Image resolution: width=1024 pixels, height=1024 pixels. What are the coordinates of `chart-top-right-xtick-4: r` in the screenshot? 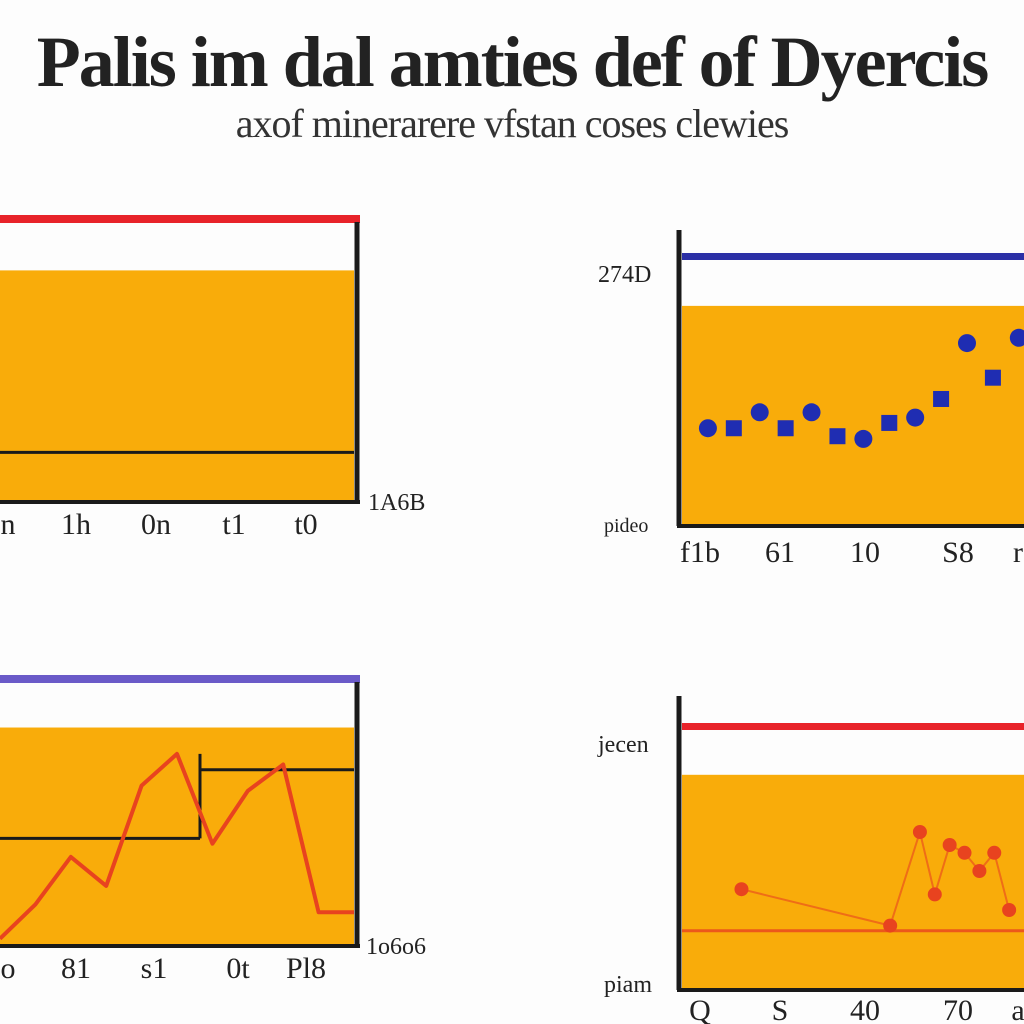 It's located at (1018, 552).